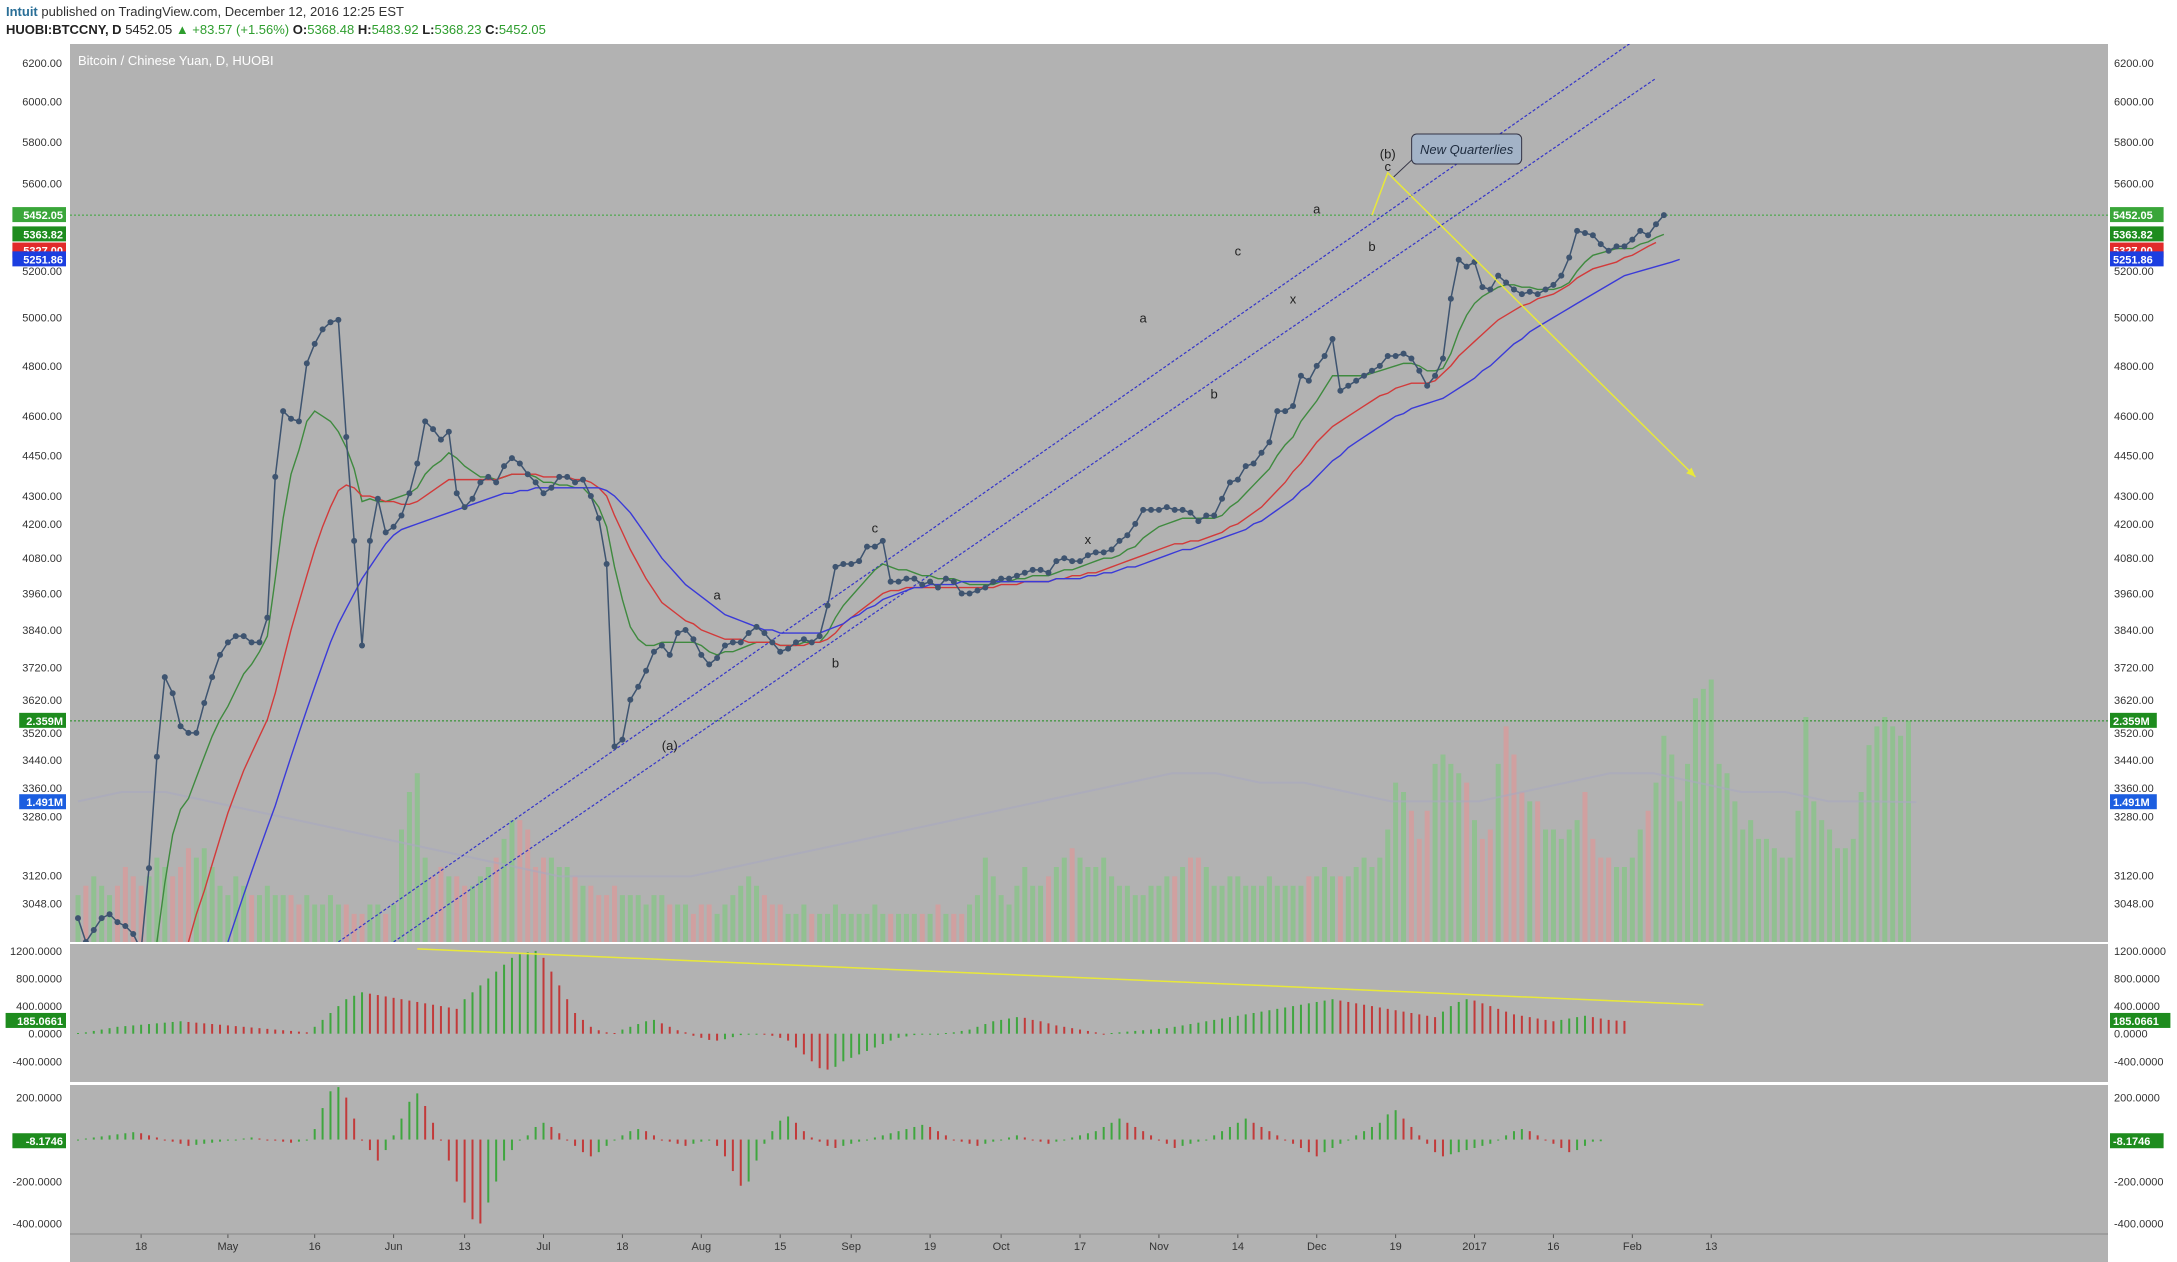 The image size is (2177, 1262). What do you see at coordinates (1214, 393) in the screenshot?
I see `wave-label: b` at bounding box center [1214, 393].